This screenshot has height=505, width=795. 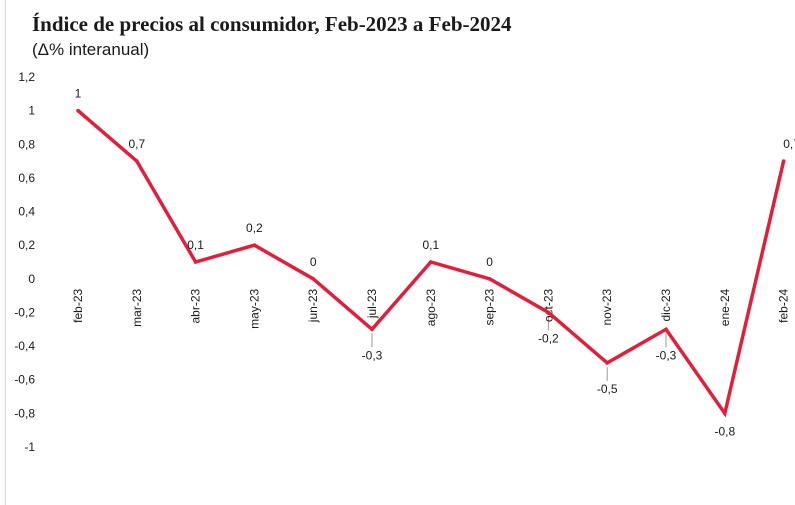 What do you see at coordinates (31, 279) in the screenshot?
I see `y-tick-label: 0` at bounding box center [31, 279].